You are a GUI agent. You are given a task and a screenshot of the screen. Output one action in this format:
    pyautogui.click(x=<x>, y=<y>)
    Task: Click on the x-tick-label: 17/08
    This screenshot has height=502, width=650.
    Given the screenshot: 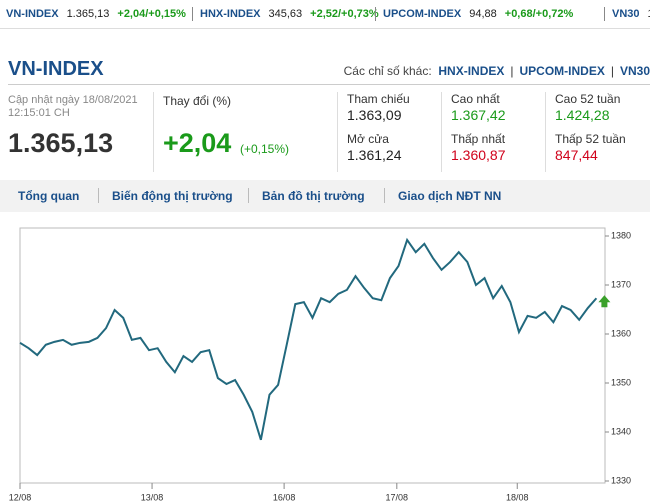 What is the action you would take?
    pyautogui.click(x=397, y=497)
    